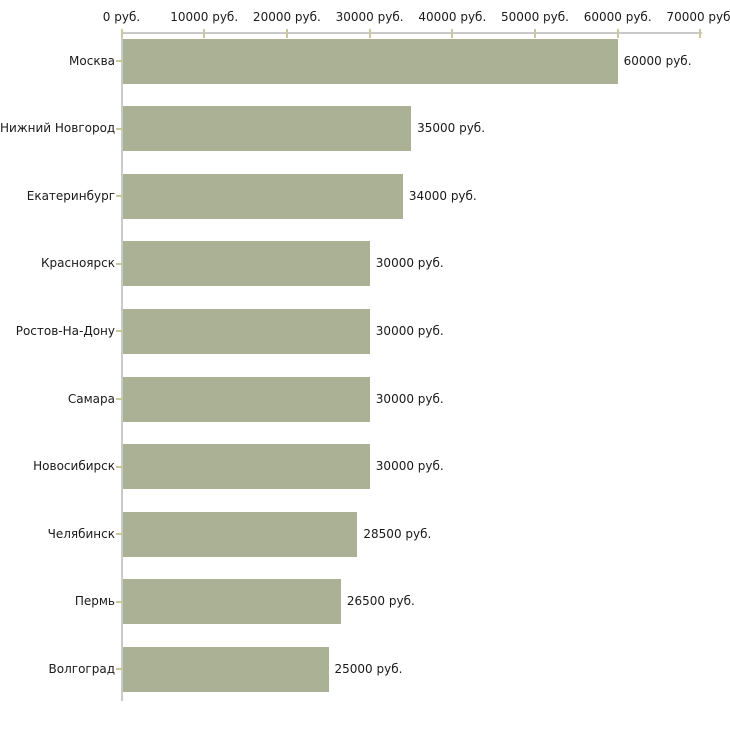 This screenshot has height=730, width=730. I want to click on category-label: Ростов-На-Дону, so click(65, 330).